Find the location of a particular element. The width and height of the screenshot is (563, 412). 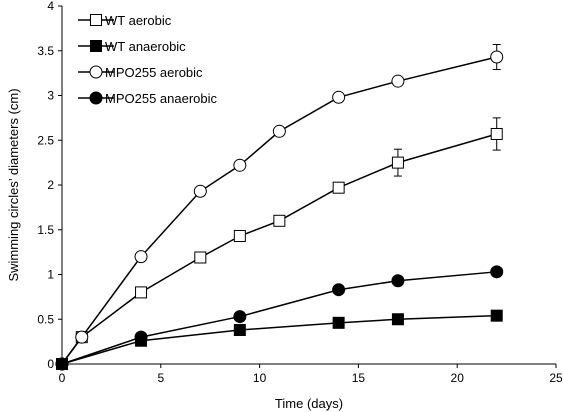

x-tick-label: 25 is located at coordinates (556, 378).